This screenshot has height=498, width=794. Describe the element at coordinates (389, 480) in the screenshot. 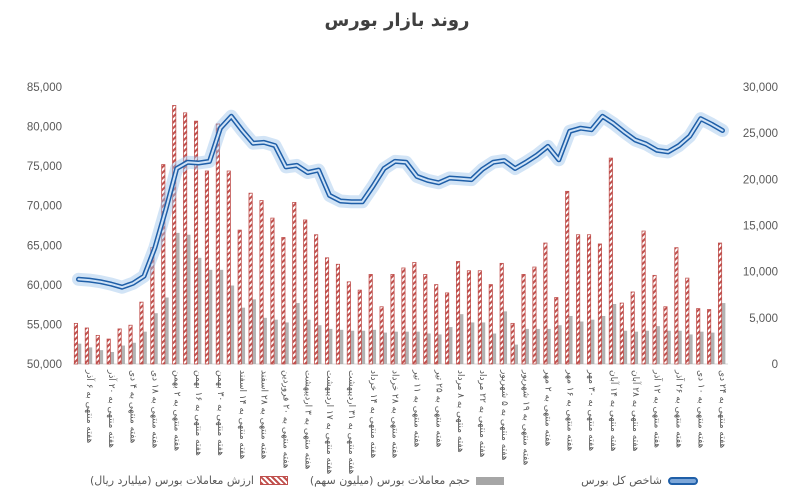

I see `legend-label-volume: حجم معاملات بورس (میلیون سهم)` at that location.